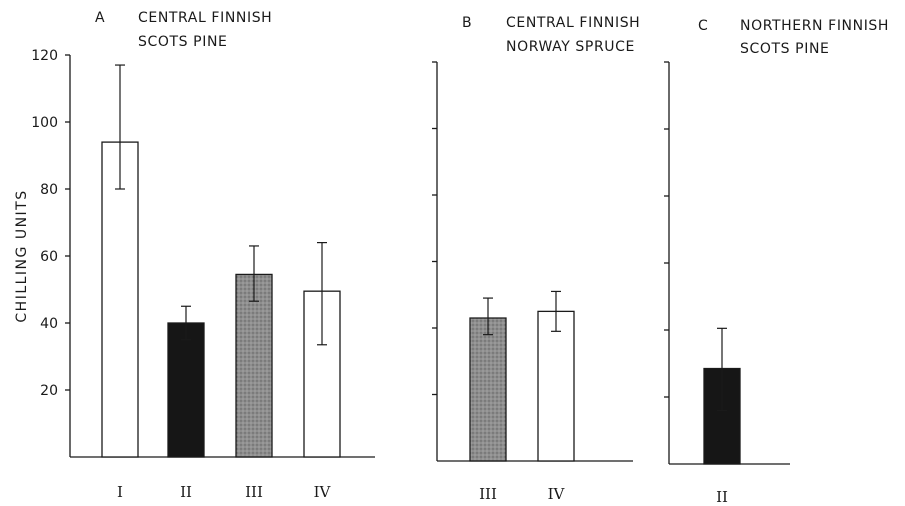 The height and width of the screenshot is (506, 905). What do you see at coordinates (467, 23) in the screenshot?
I see `panel-letter: B` at bounding box center [467, 23].